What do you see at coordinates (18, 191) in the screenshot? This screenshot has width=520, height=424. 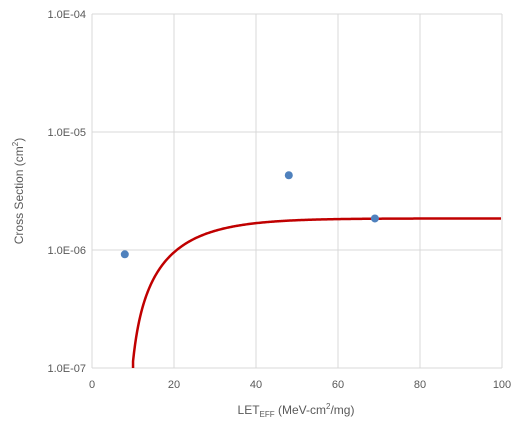 I see `y-axis-label: Cross Section (cm2)` at bounding box center [18, 191].